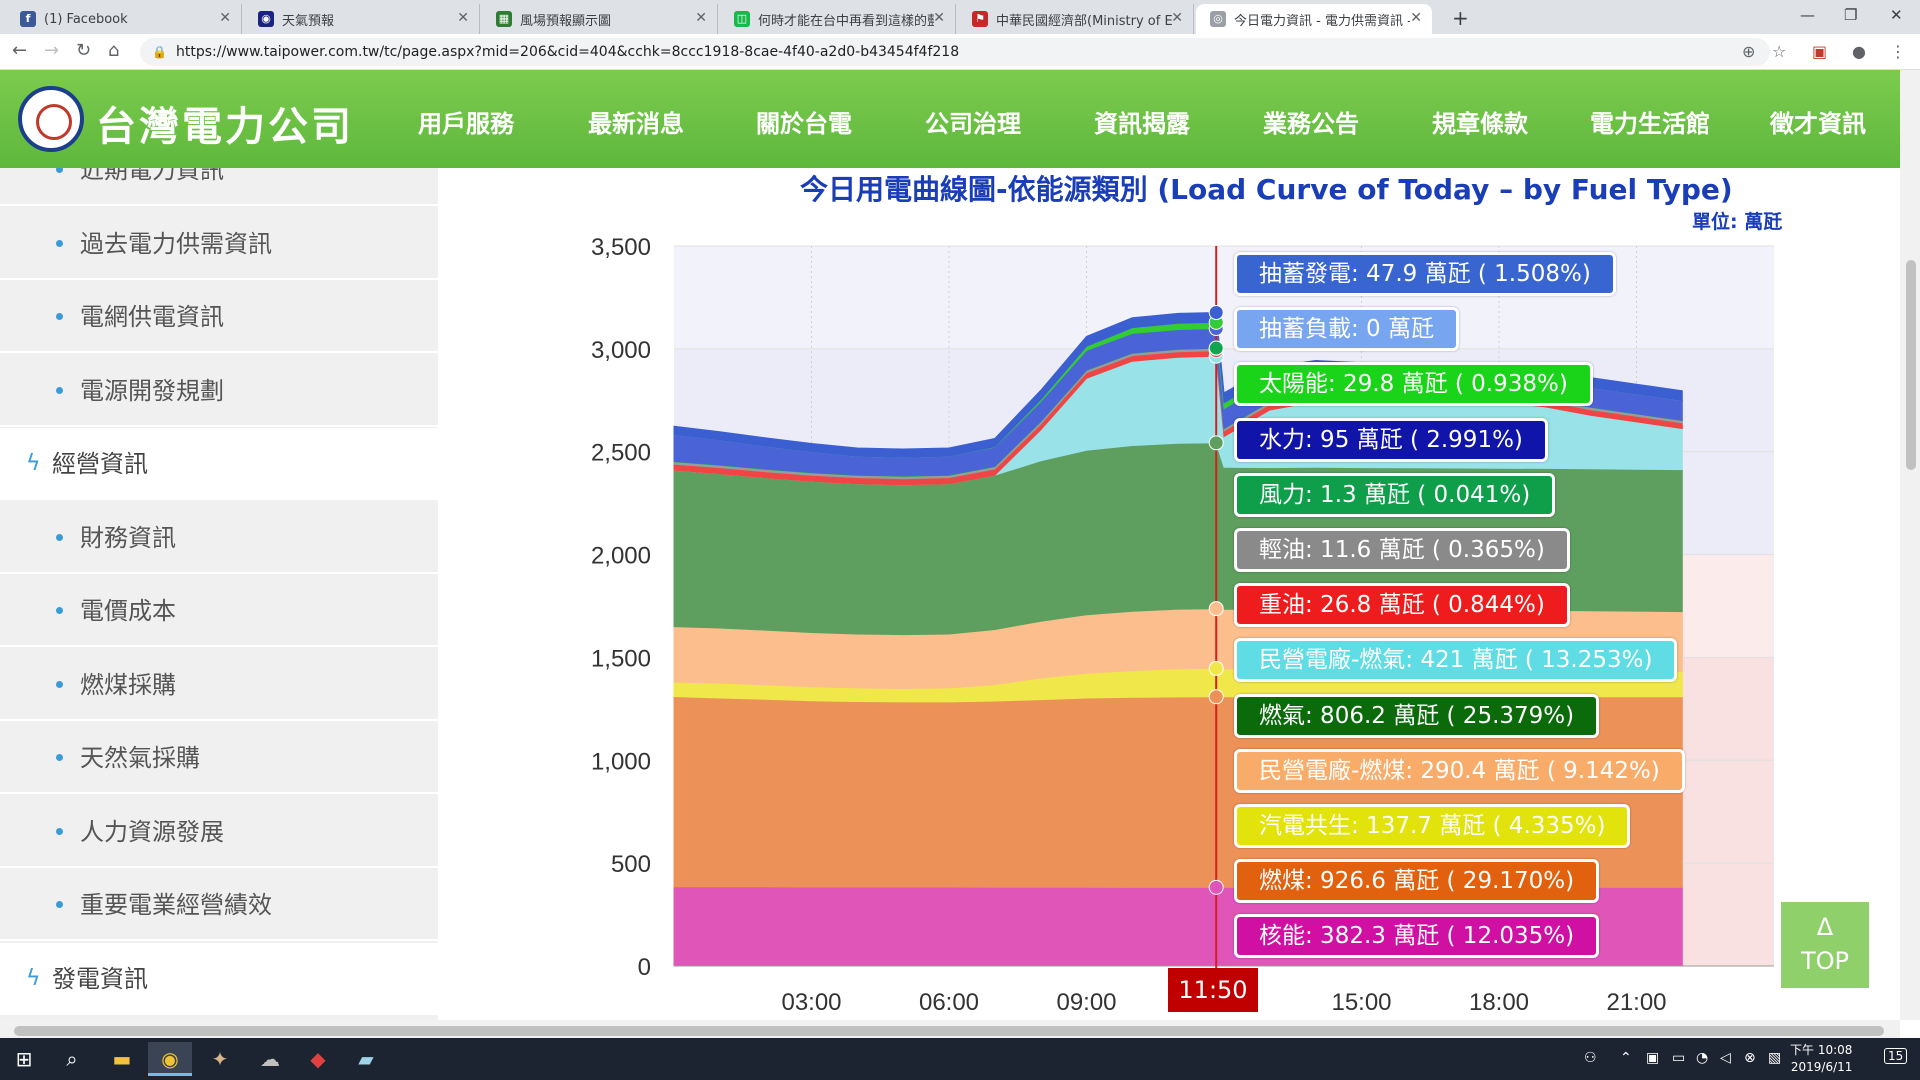  Describe the element at coordinates (1725, 1058) in the screenshot. I see `volume-icon: ◁` at that location.